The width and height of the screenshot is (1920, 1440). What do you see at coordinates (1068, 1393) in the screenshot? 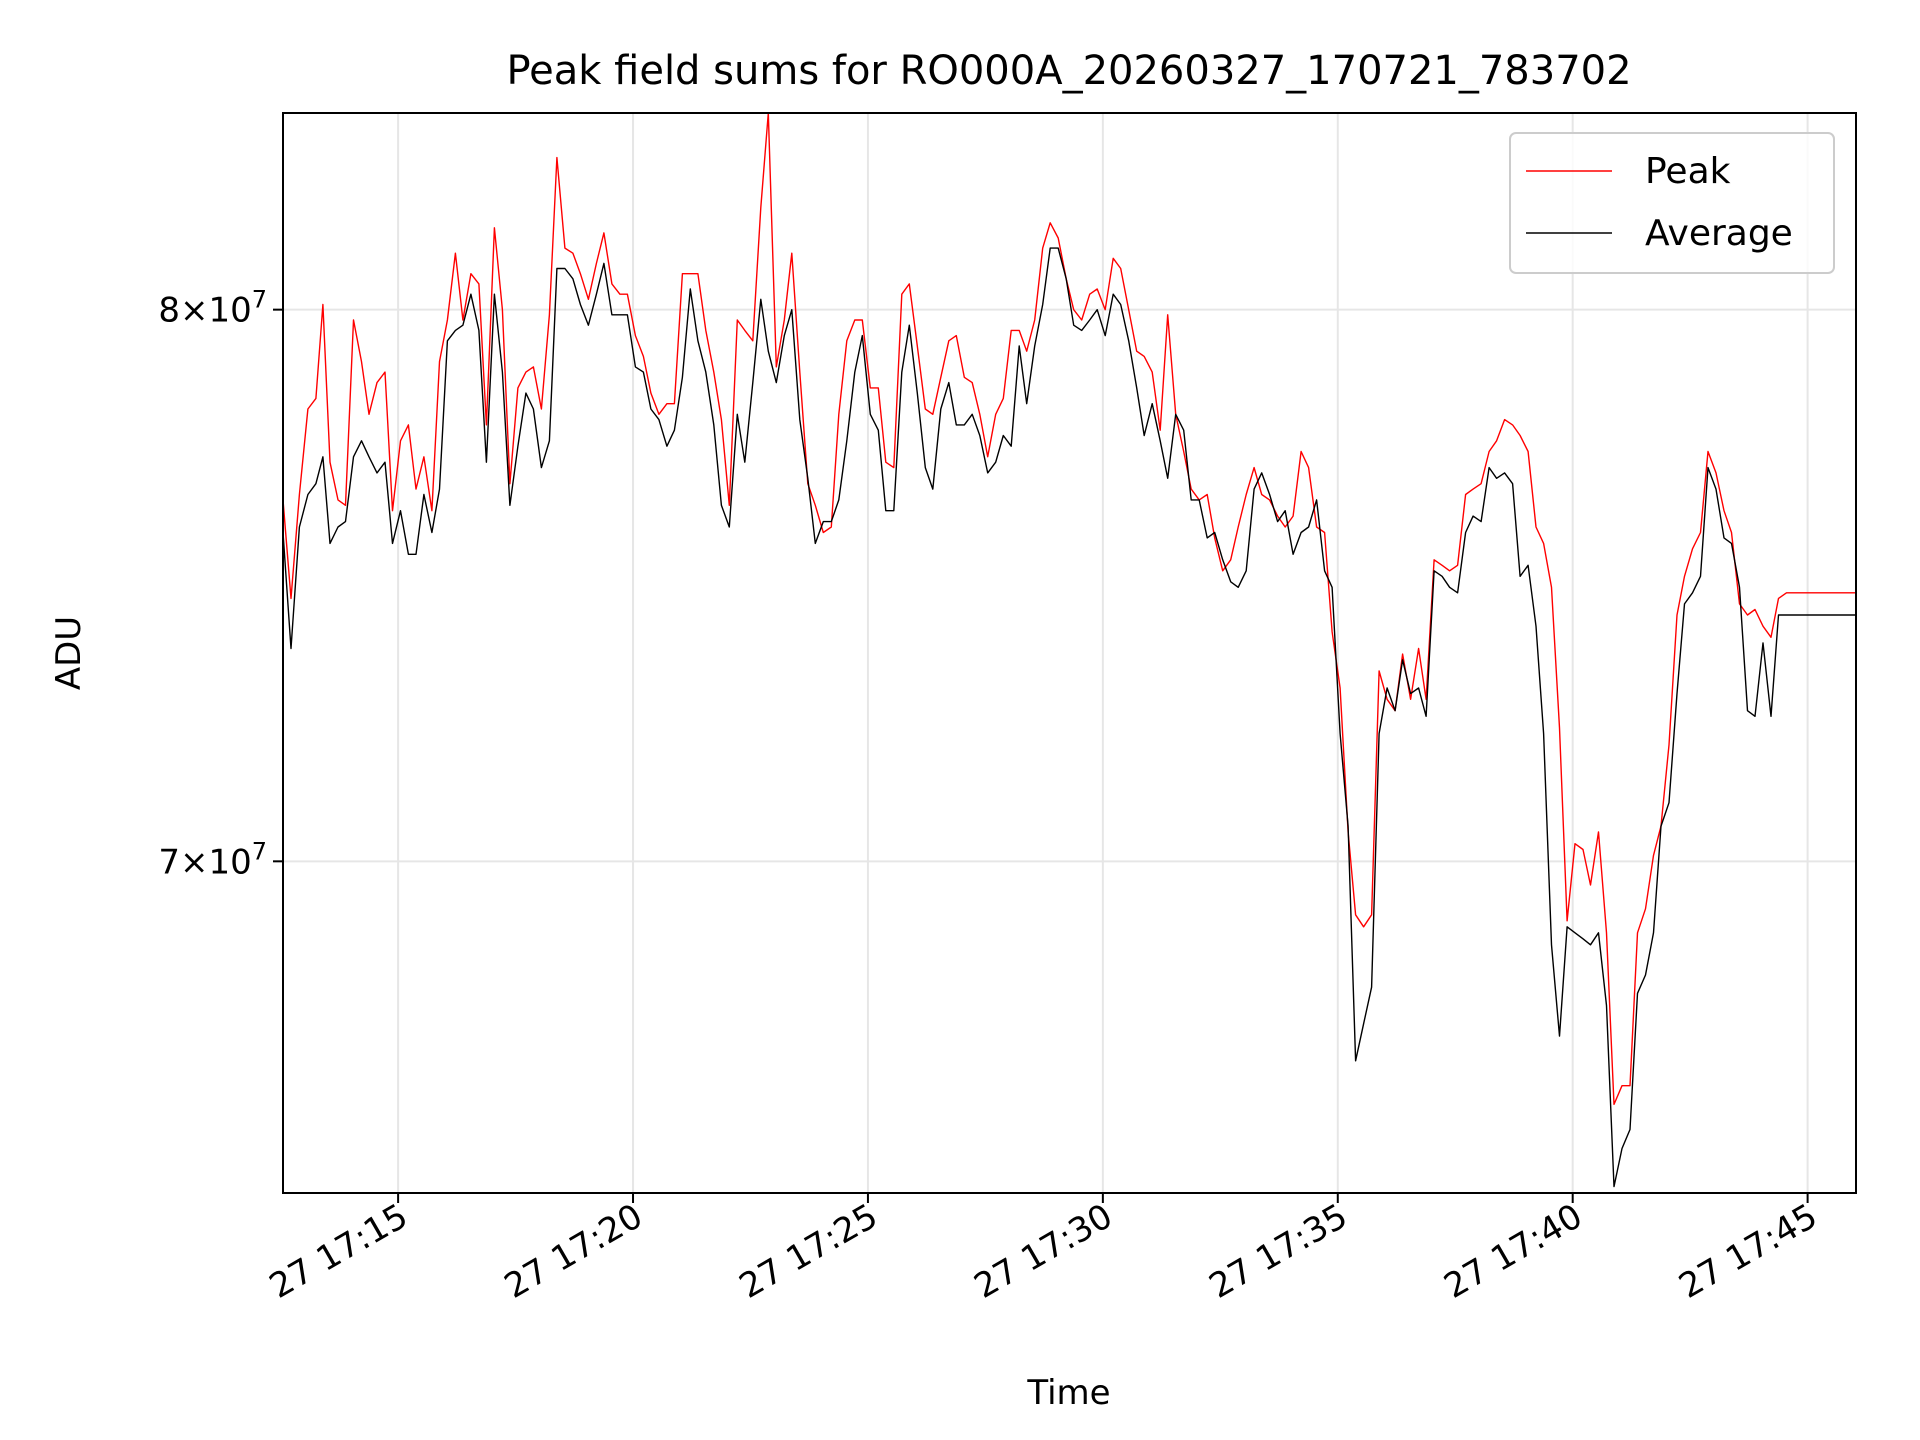
I see `x-axis-label: Time` at bounding box center [1068, 1393].